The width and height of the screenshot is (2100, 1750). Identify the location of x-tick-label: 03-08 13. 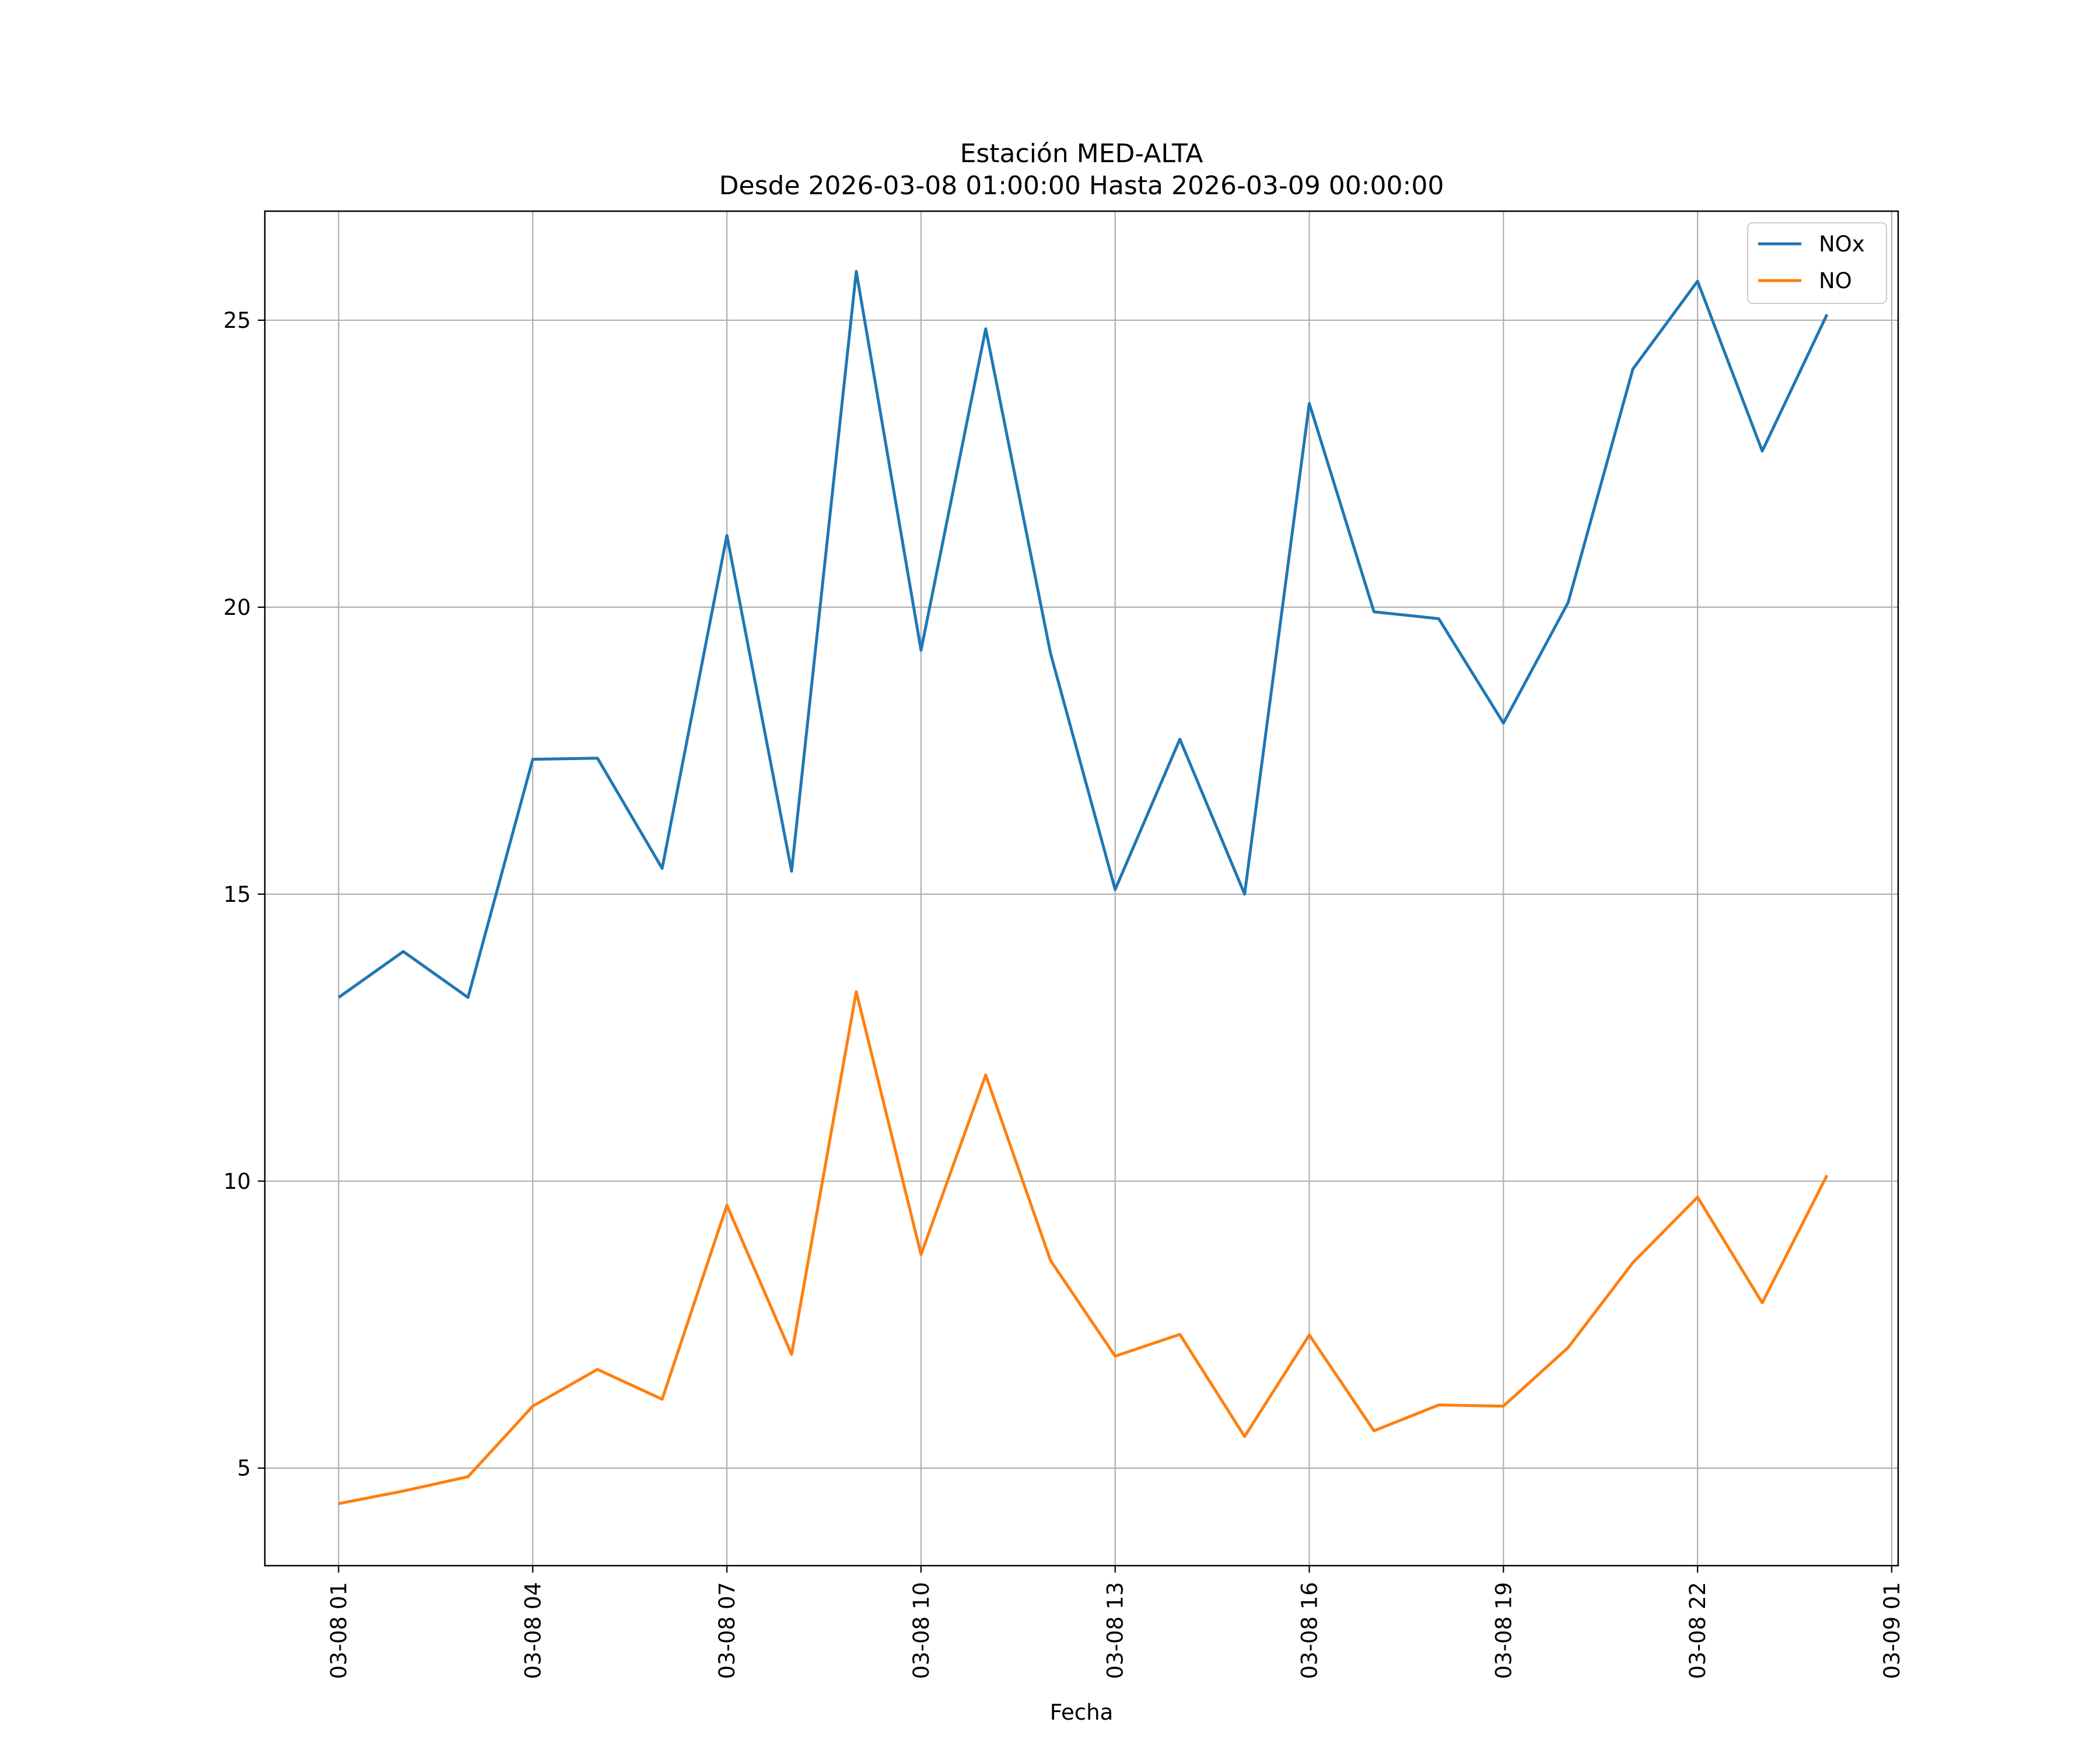
(1115, 1630).